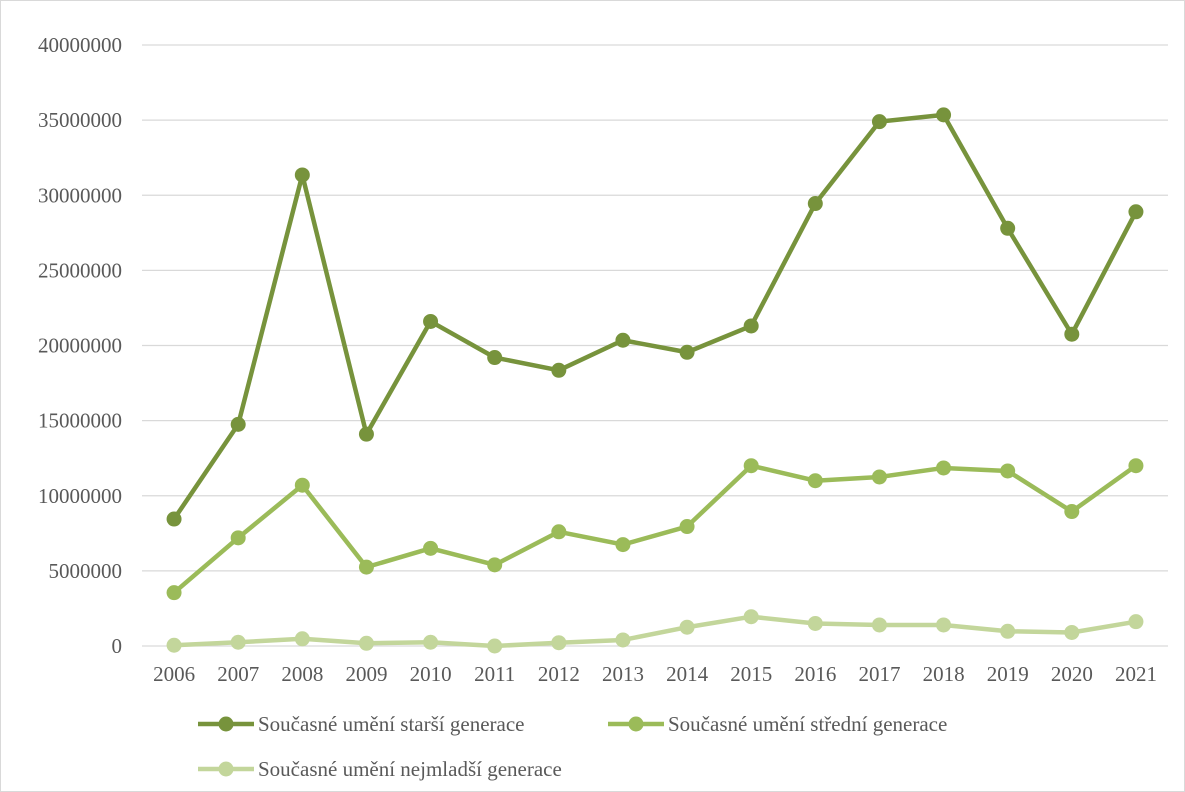 The image size is (1185, 792). Describe the element at coordinates (117, 646) in the screenshot. I see `y-tick-label: 0` at that location.